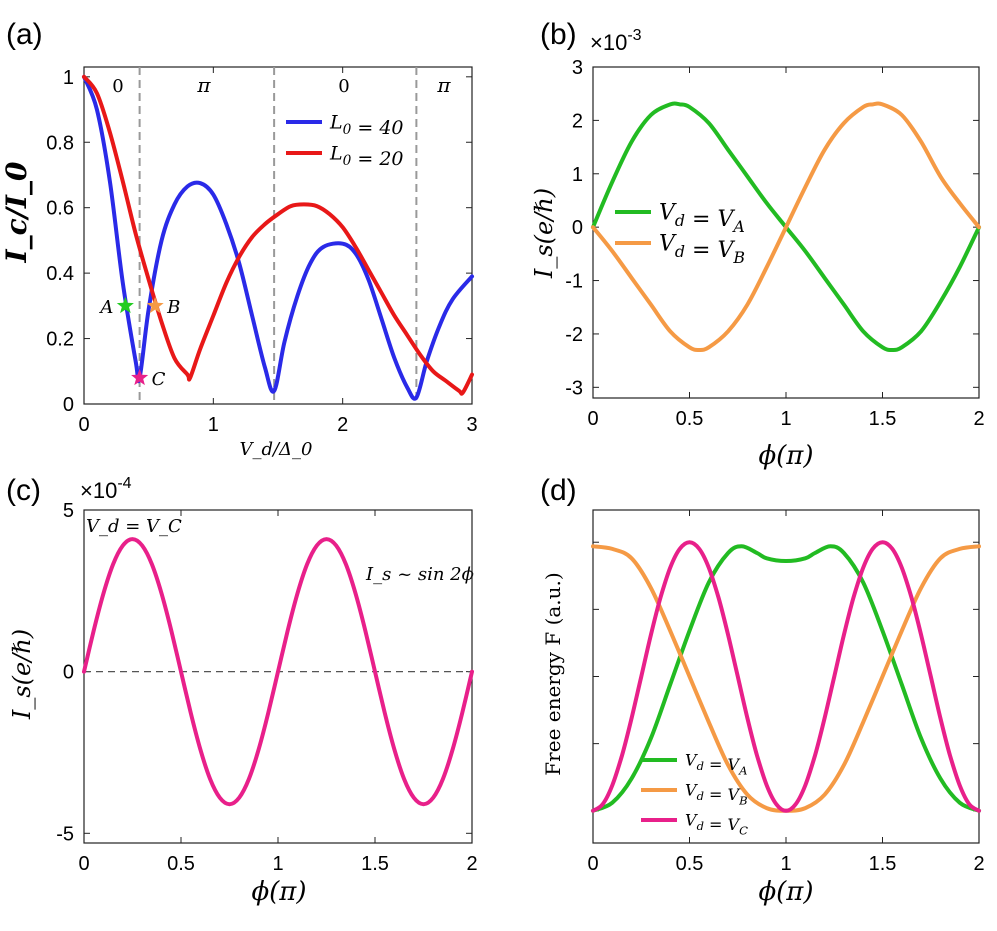 This screenshot has height=931, width=997. Describe the element at coordinates (203, 85) in the screenshot. I see `region-label-2: π` at that location.